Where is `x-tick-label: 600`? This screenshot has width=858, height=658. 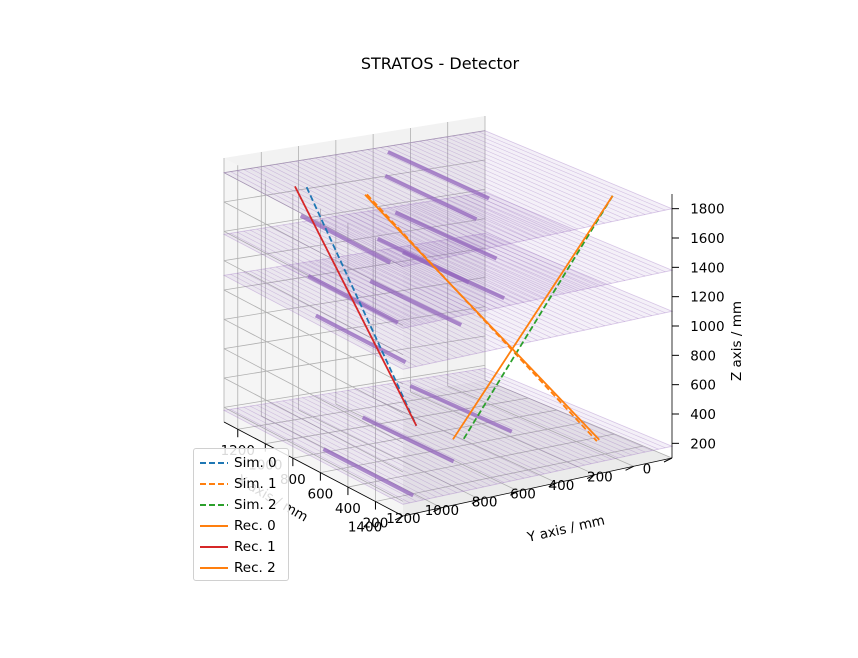 x-tick-label: 600 is located at coordinates (523, 494).